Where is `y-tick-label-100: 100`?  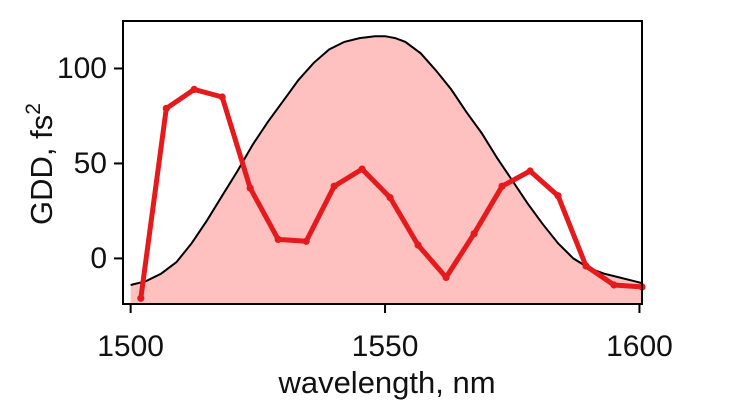 y-tick-label-100: 100 is located at coordinates (82, 68).